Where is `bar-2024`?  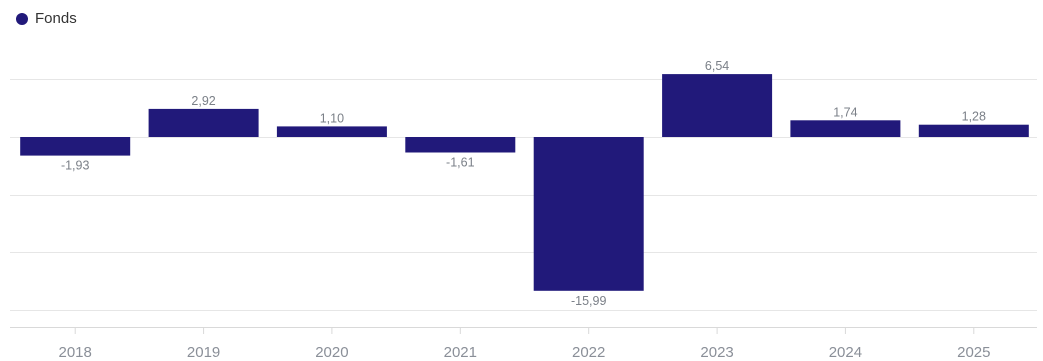 bar-2024 is located at coordinates (845, 128).